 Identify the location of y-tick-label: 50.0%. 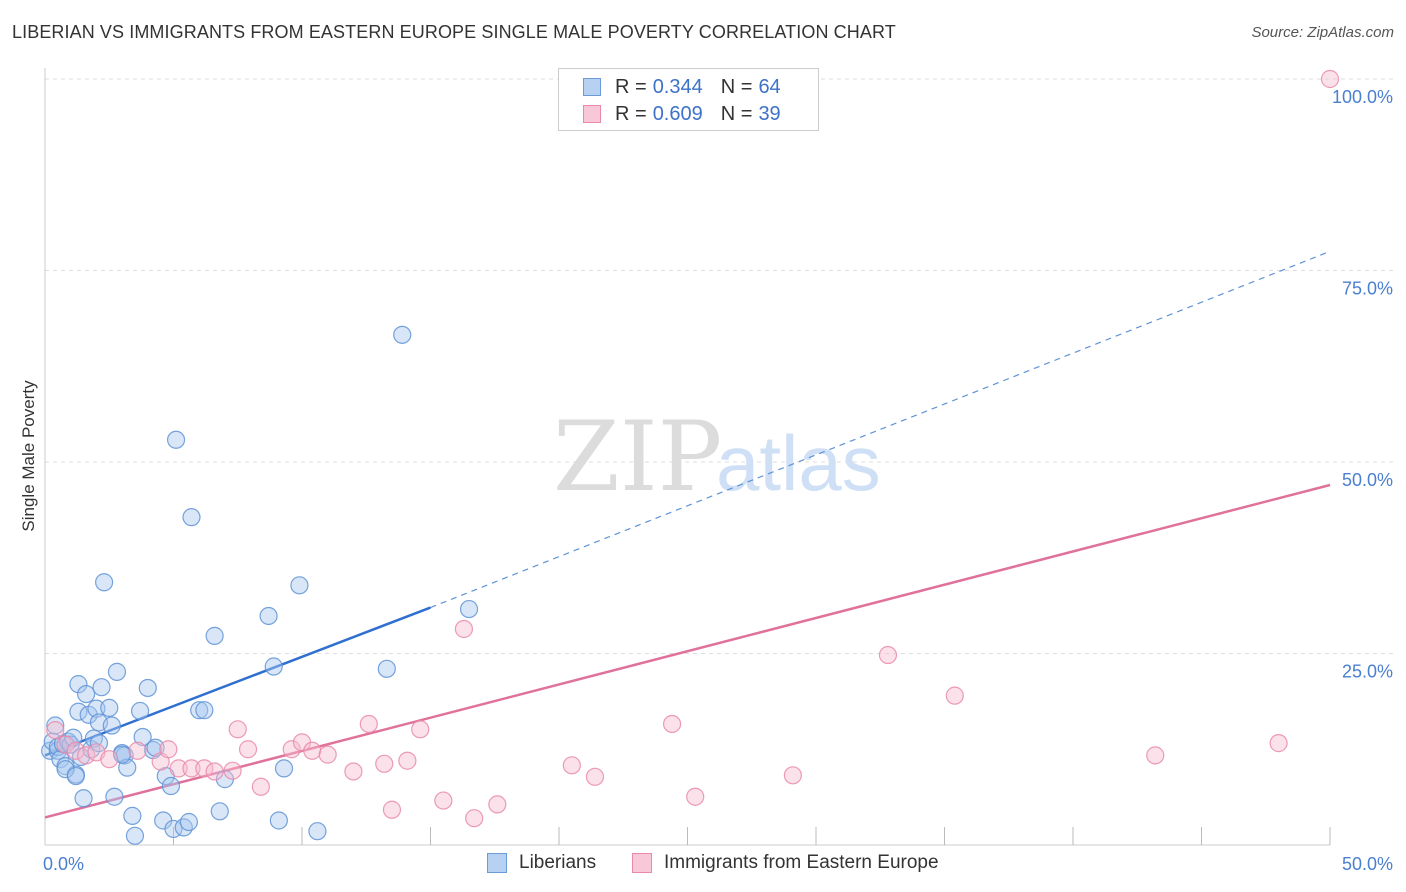
(1367, 480).